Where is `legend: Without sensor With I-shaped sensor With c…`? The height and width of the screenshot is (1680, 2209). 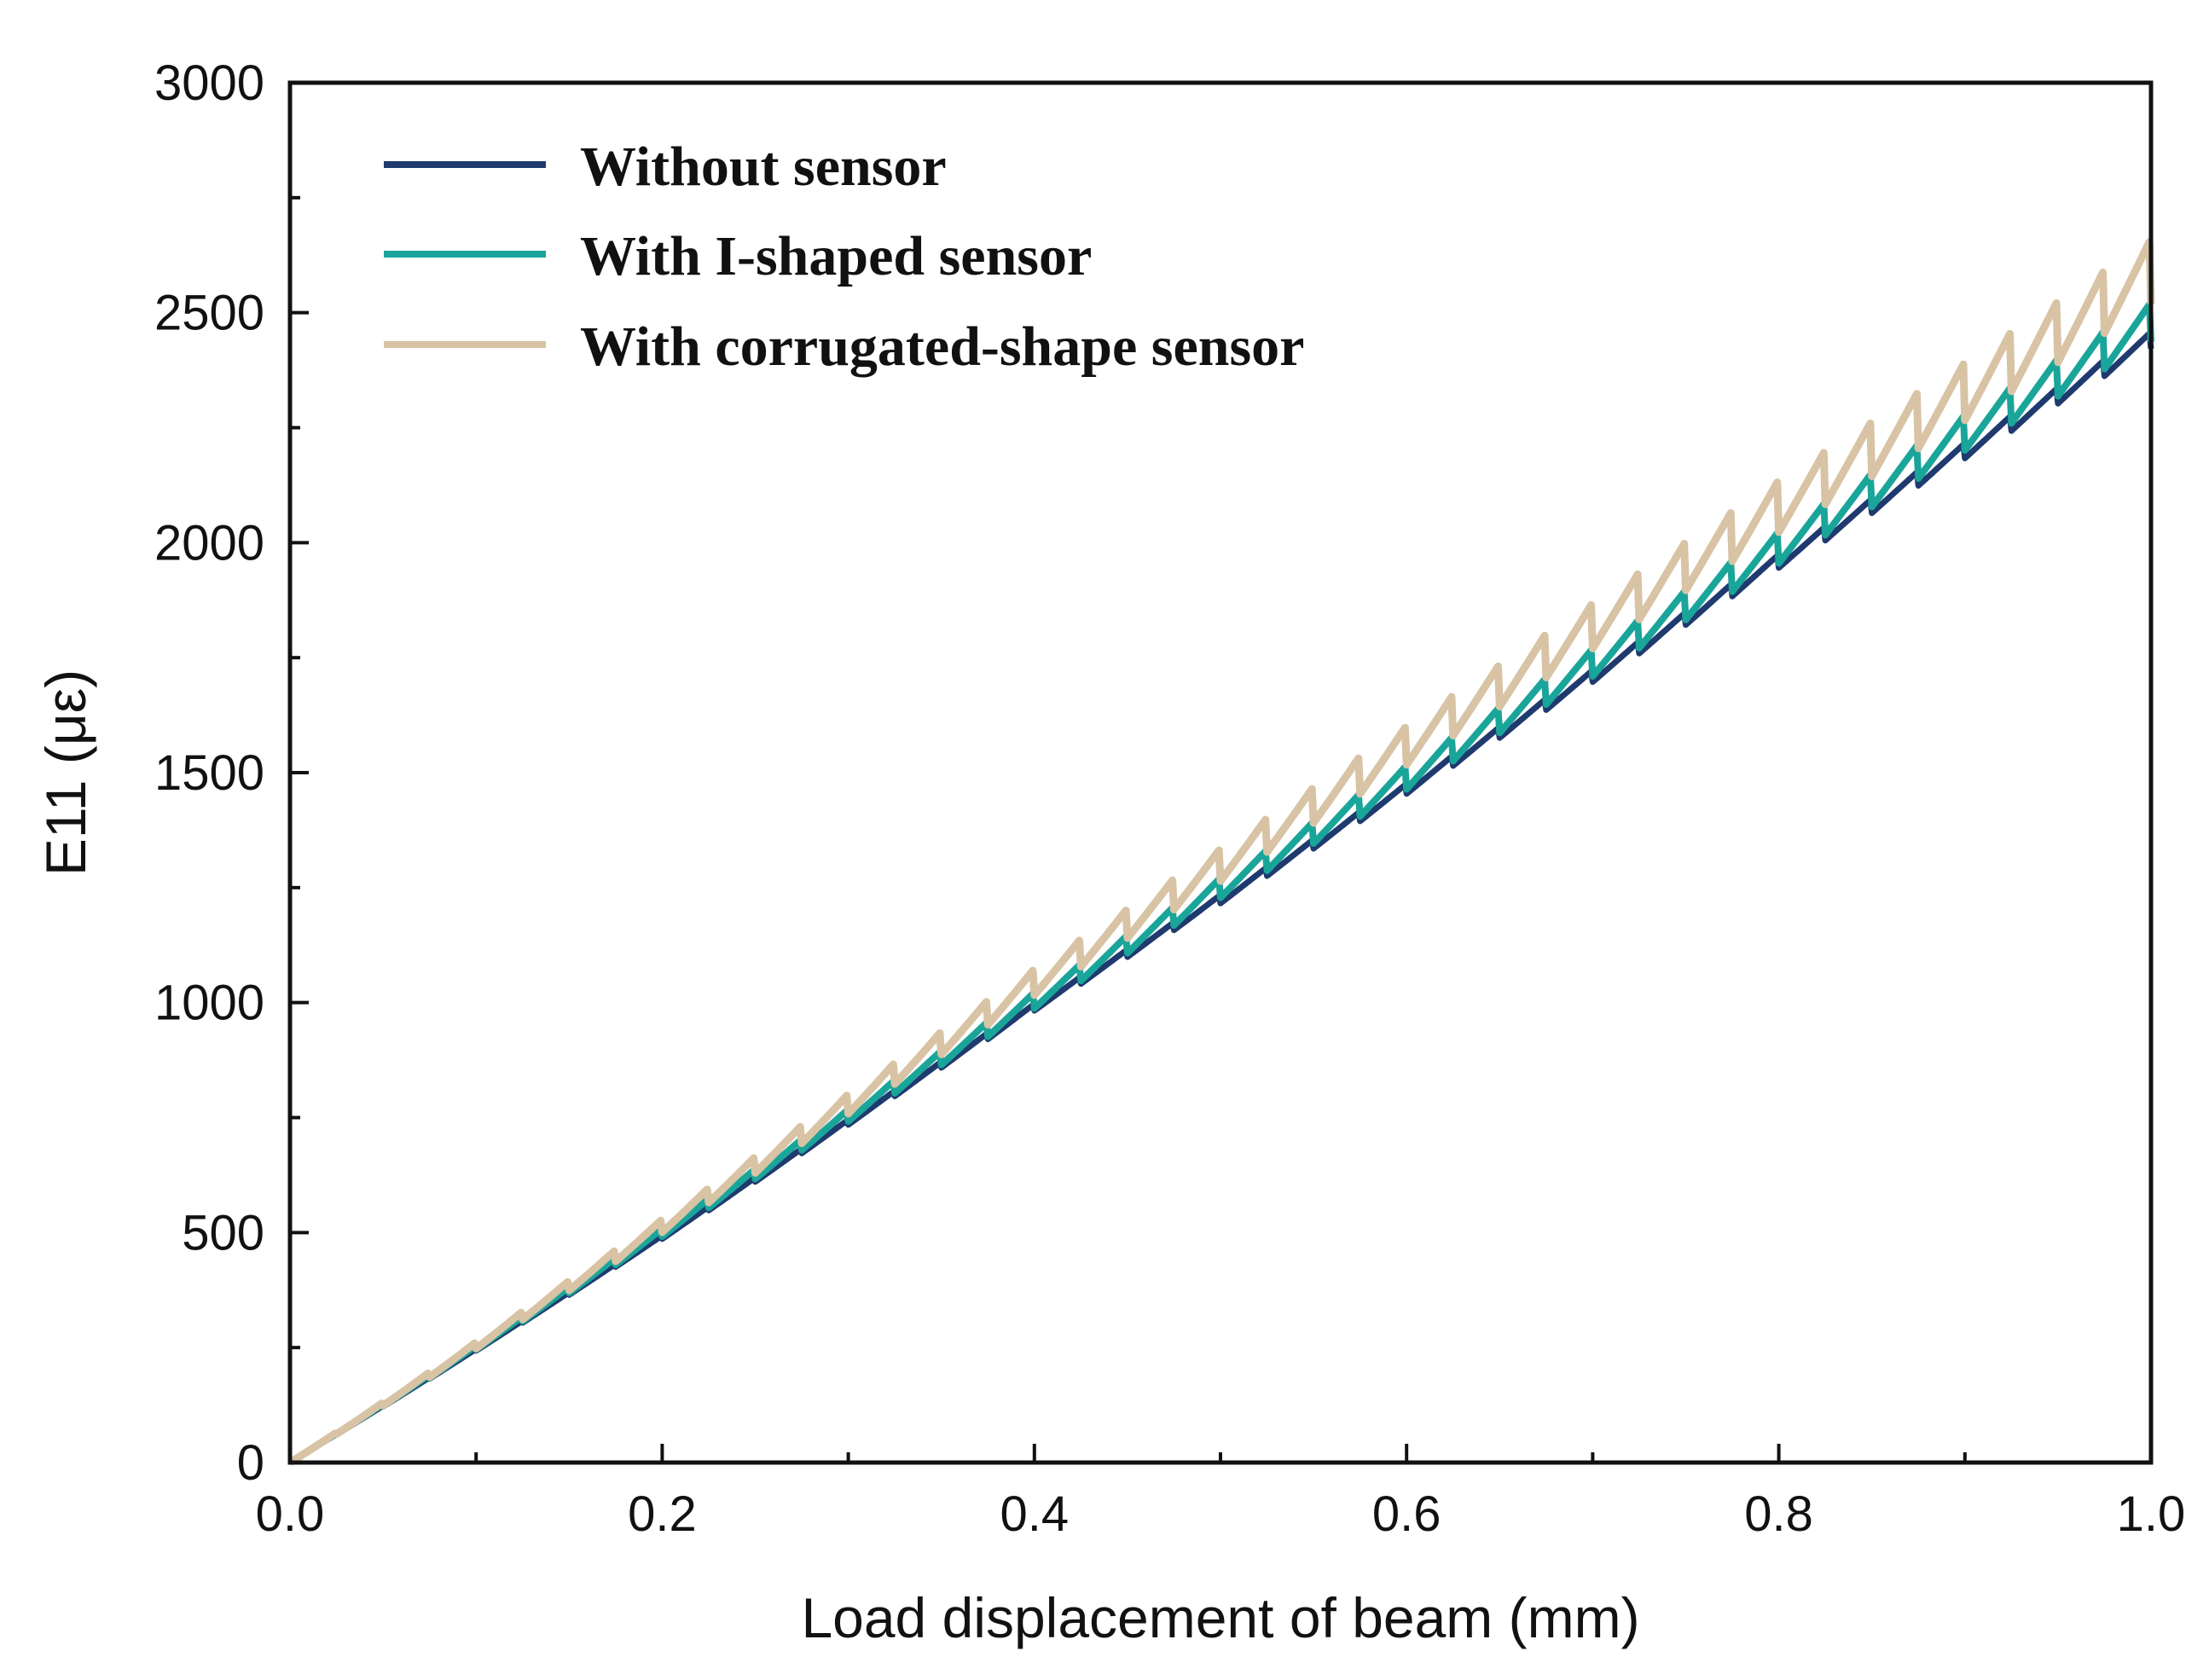
legend: Without sensor With I-shaped sensor With c… is located at coordinates (844, 257).